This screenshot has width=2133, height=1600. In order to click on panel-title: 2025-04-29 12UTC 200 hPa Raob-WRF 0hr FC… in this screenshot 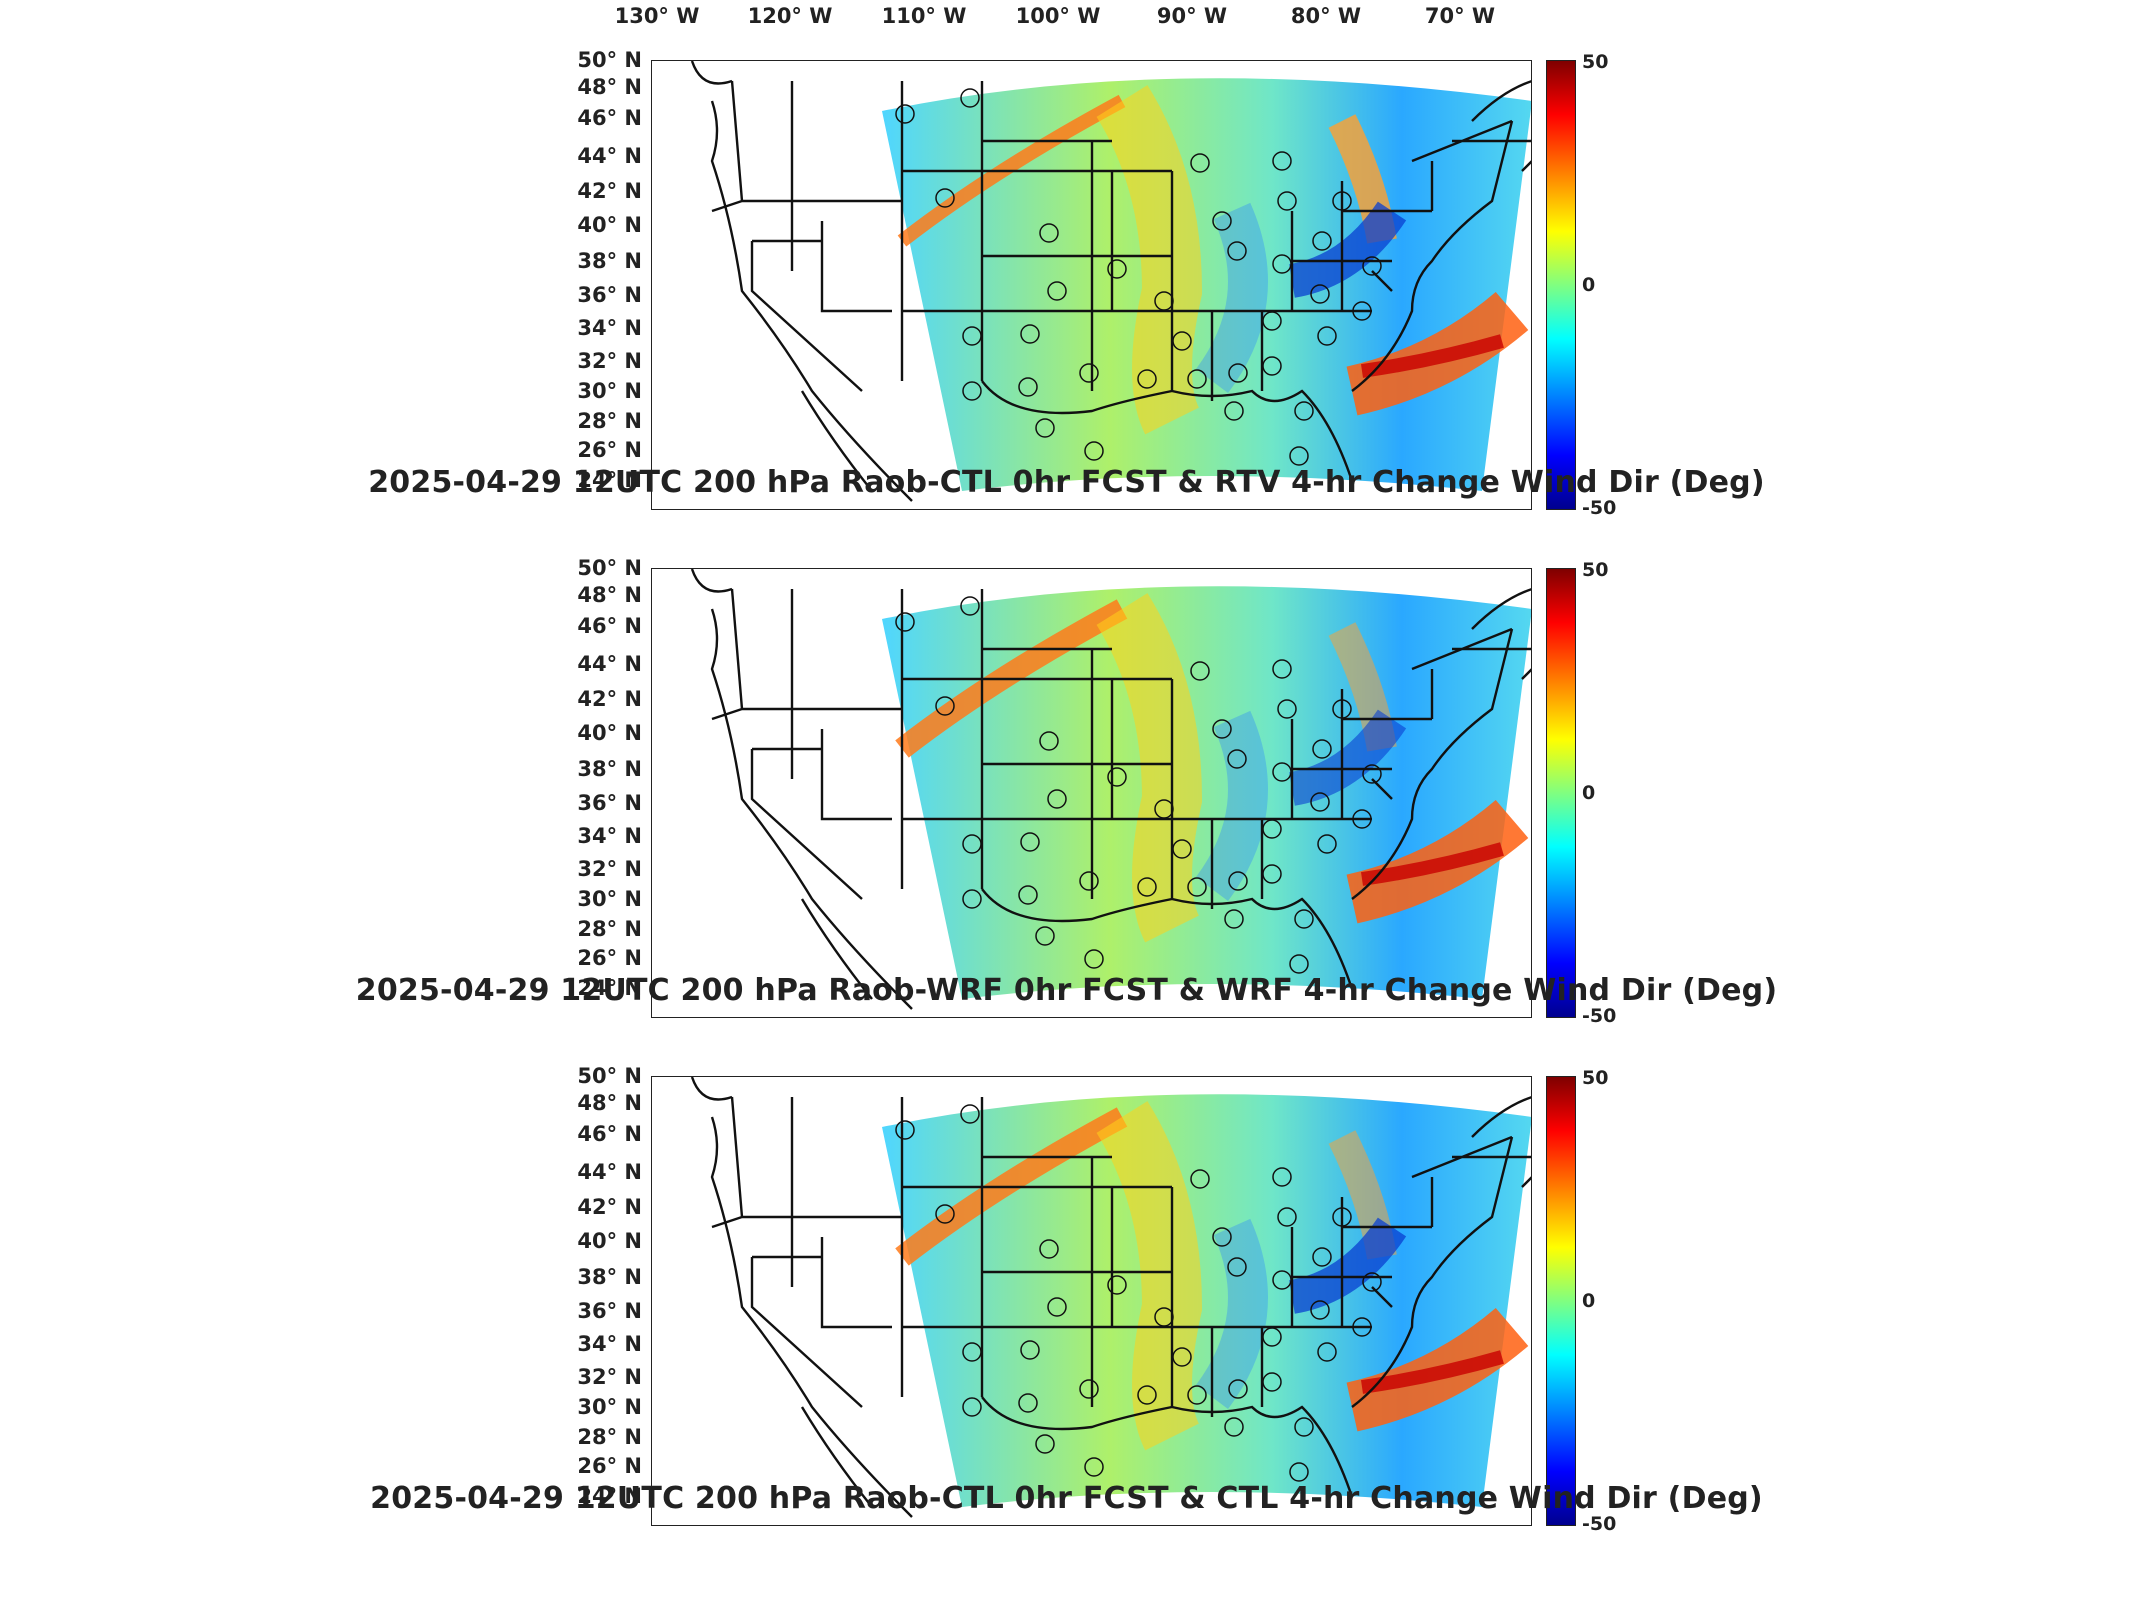, I will do `click(1066, 990)`.